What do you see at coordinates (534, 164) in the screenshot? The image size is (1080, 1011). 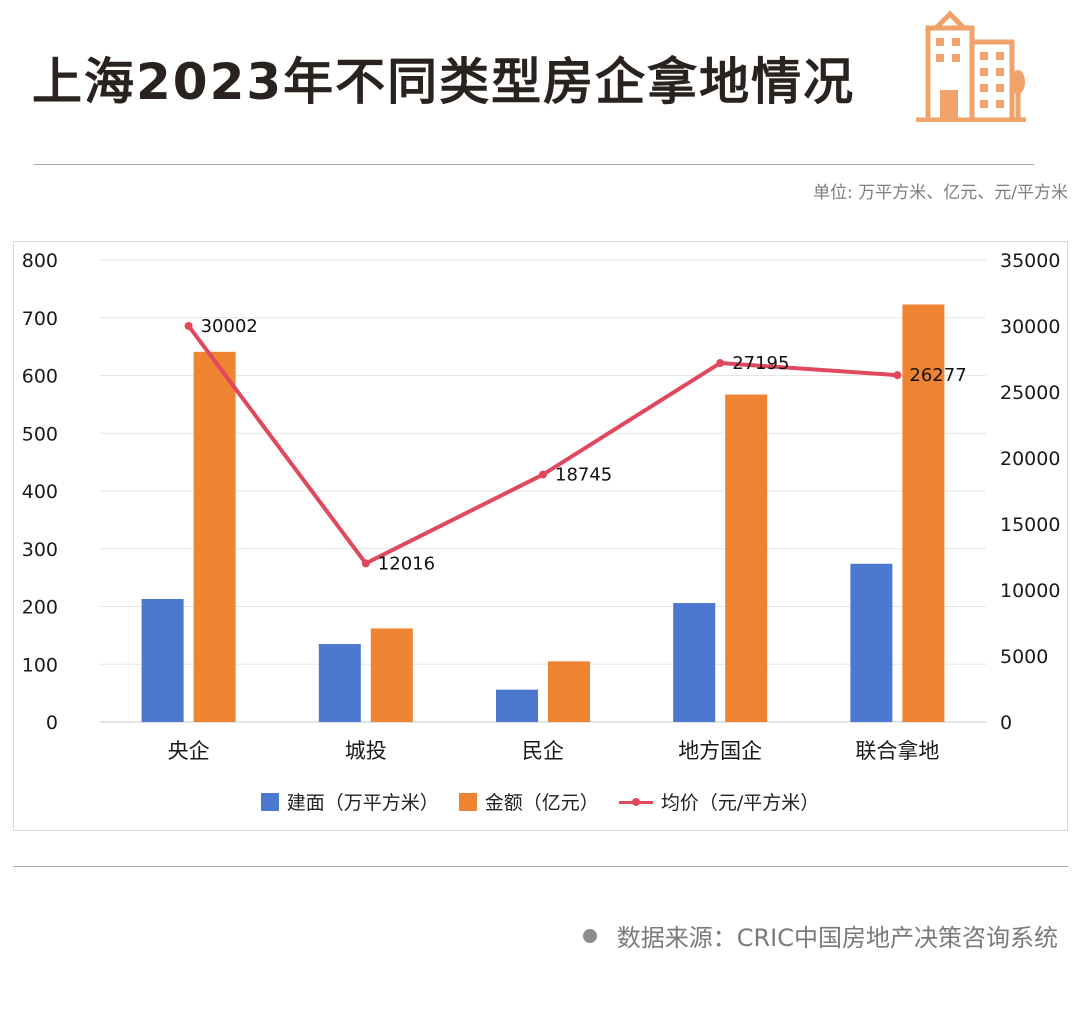 I see `title-divider` at bounding box center [534, 164].